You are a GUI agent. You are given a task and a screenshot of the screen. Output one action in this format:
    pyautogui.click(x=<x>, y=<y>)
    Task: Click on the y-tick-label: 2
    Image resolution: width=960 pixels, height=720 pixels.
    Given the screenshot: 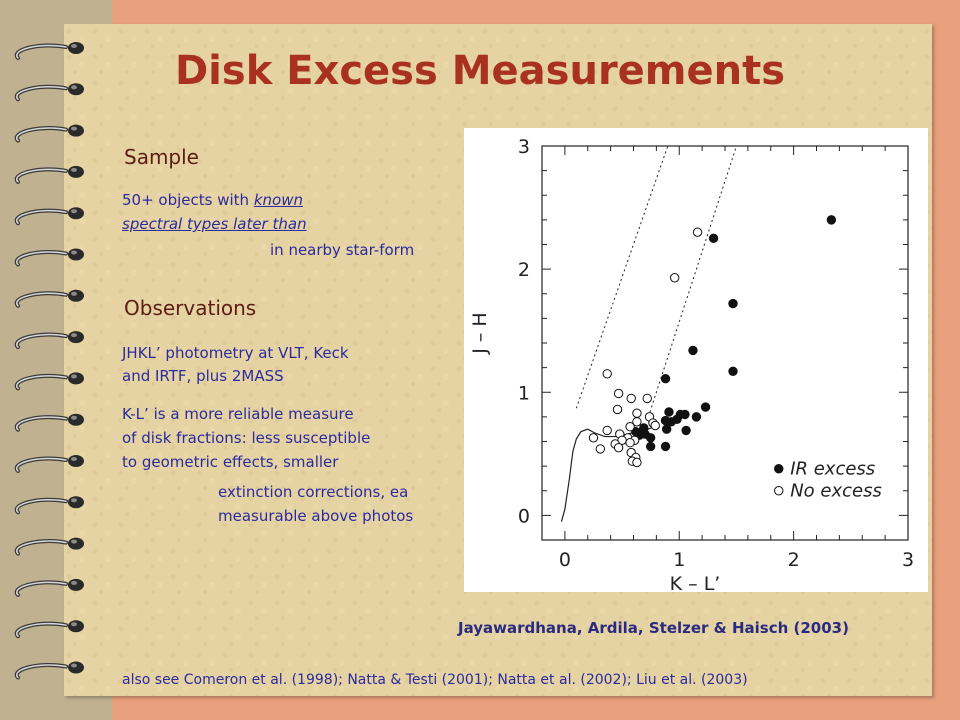 What is the action you would take?
    pyautogui.click(x=524, y=270)
    